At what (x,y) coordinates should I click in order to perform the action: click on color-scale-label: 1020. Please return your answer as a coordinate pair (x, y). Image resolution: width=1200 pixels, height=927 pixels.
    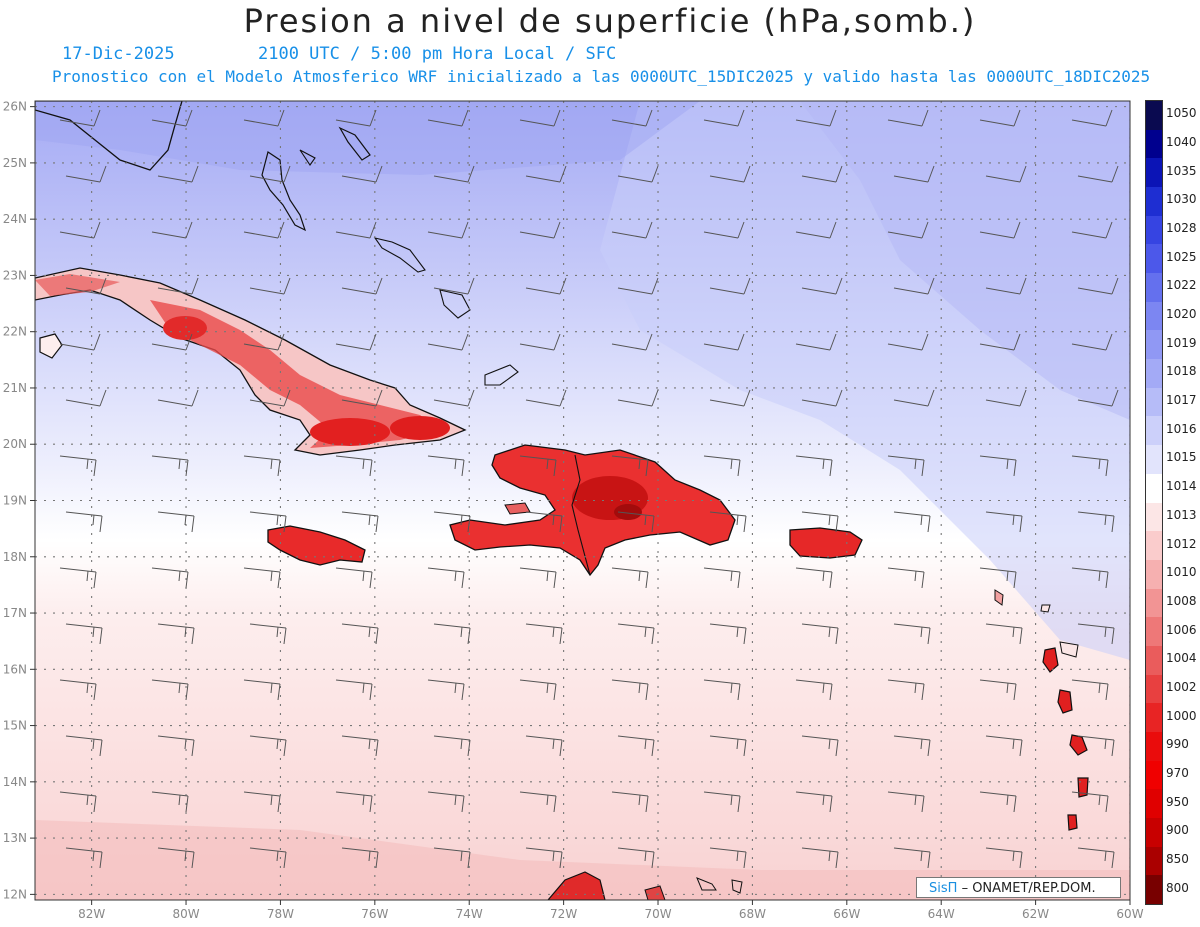
    Looking at the image, I should click on (1181, 314).